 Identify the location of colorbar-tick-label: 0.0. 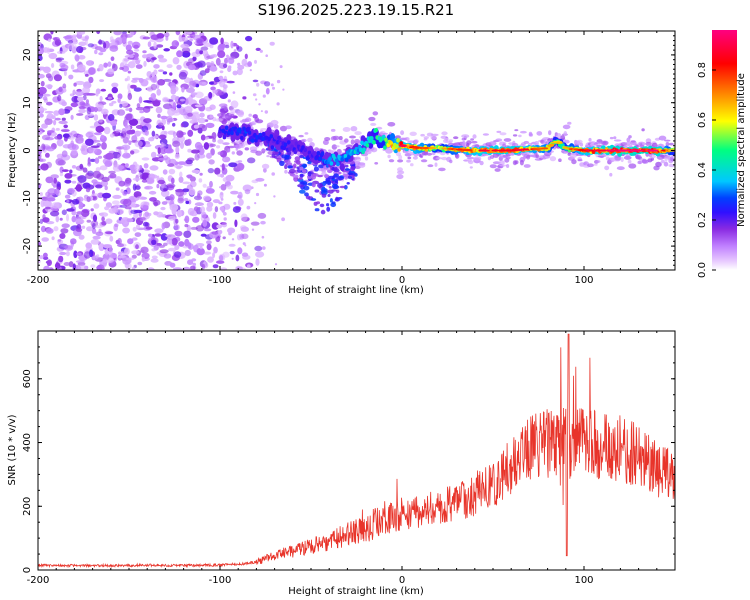
(702, 270).